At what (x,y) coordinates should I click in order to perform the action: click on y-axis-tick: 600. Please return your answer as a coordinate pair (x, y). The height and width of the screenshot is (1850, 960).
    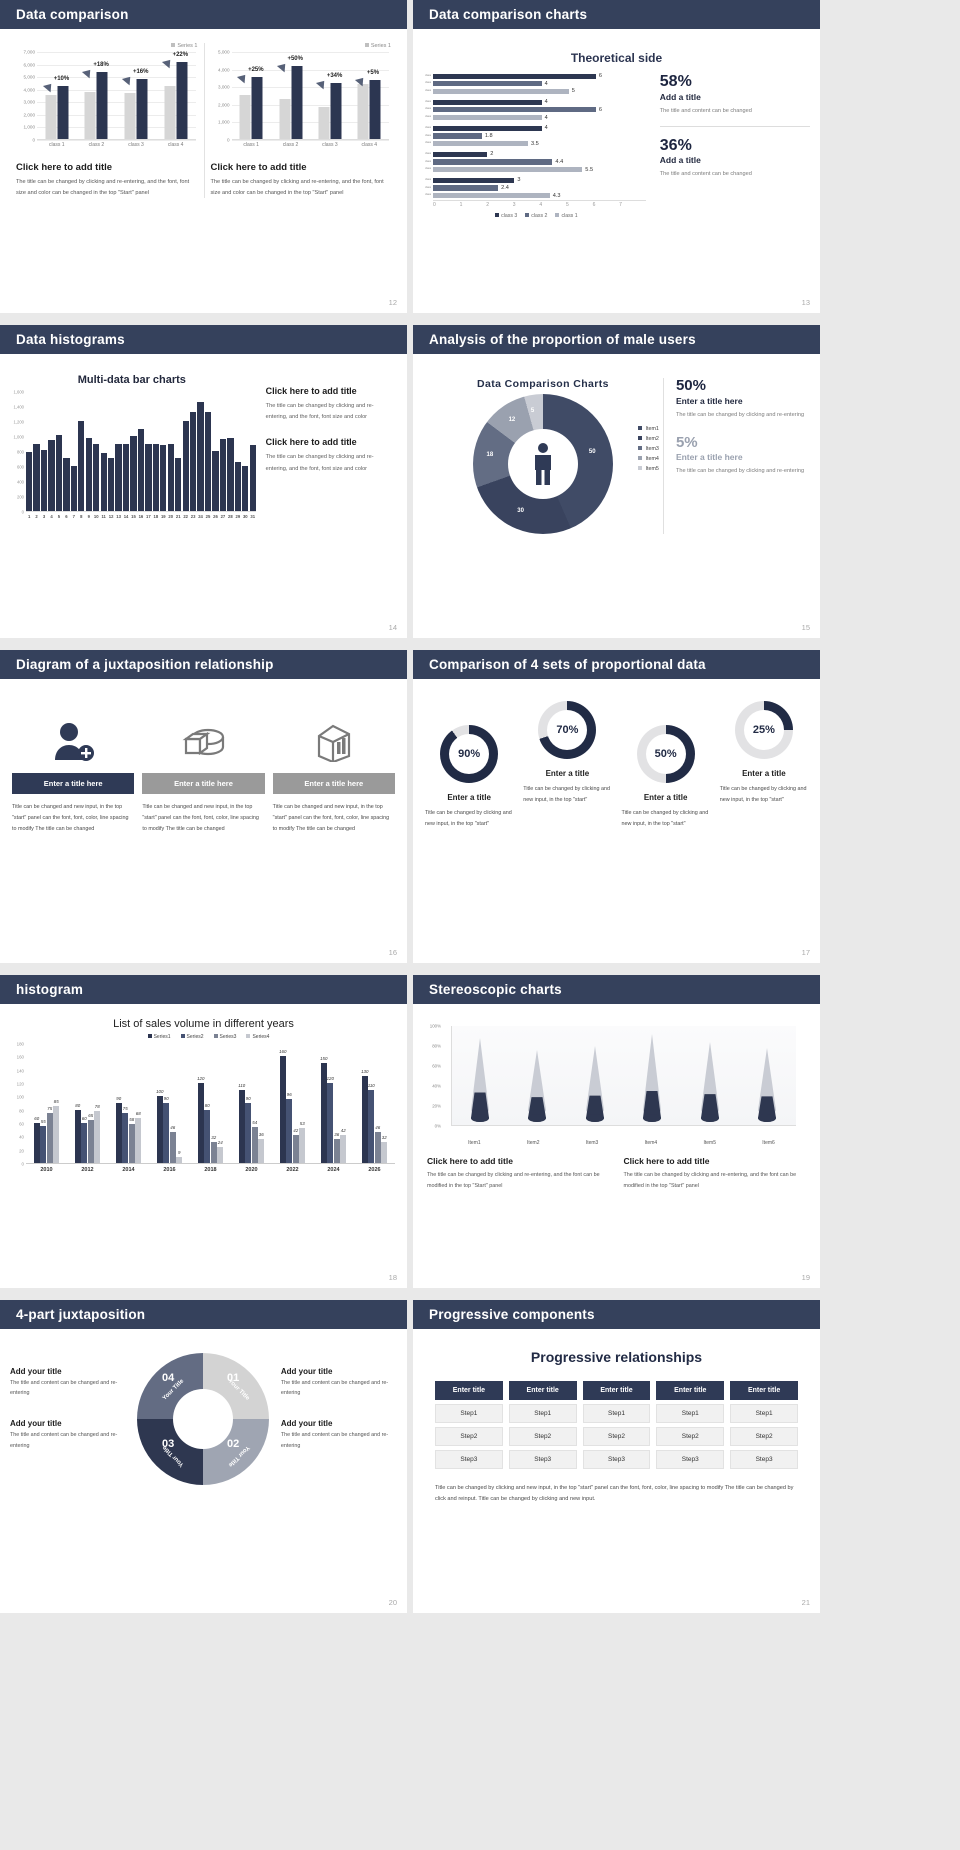
    Looking at the image, I should click on (20, 467).